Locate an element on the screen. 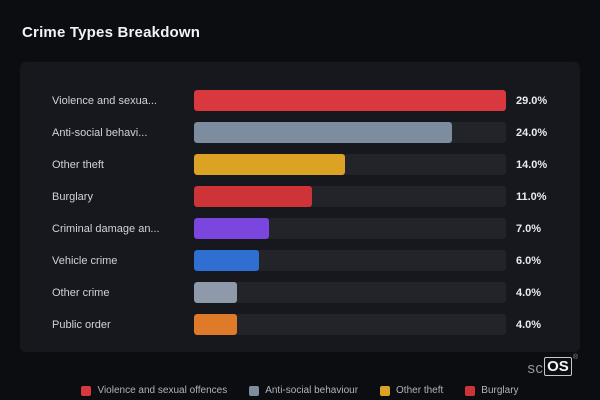  chart-row: Burglary 11.0% is located at coordinates (302, 196).